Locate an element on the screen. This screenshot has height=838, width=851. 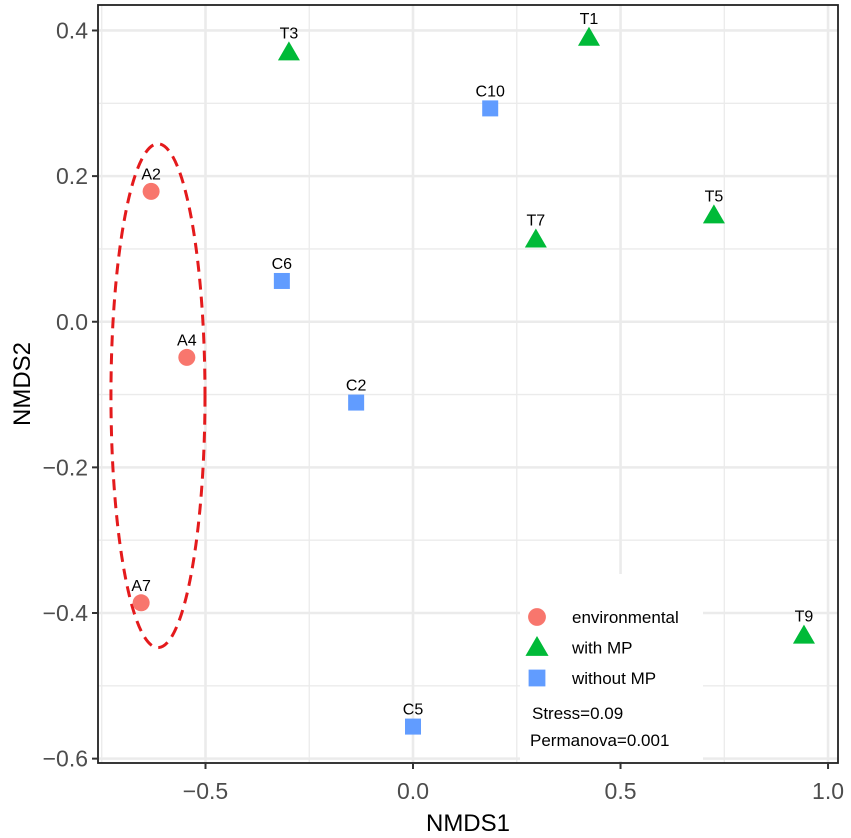
point-label: C5 is located at coordinates (413, 710).